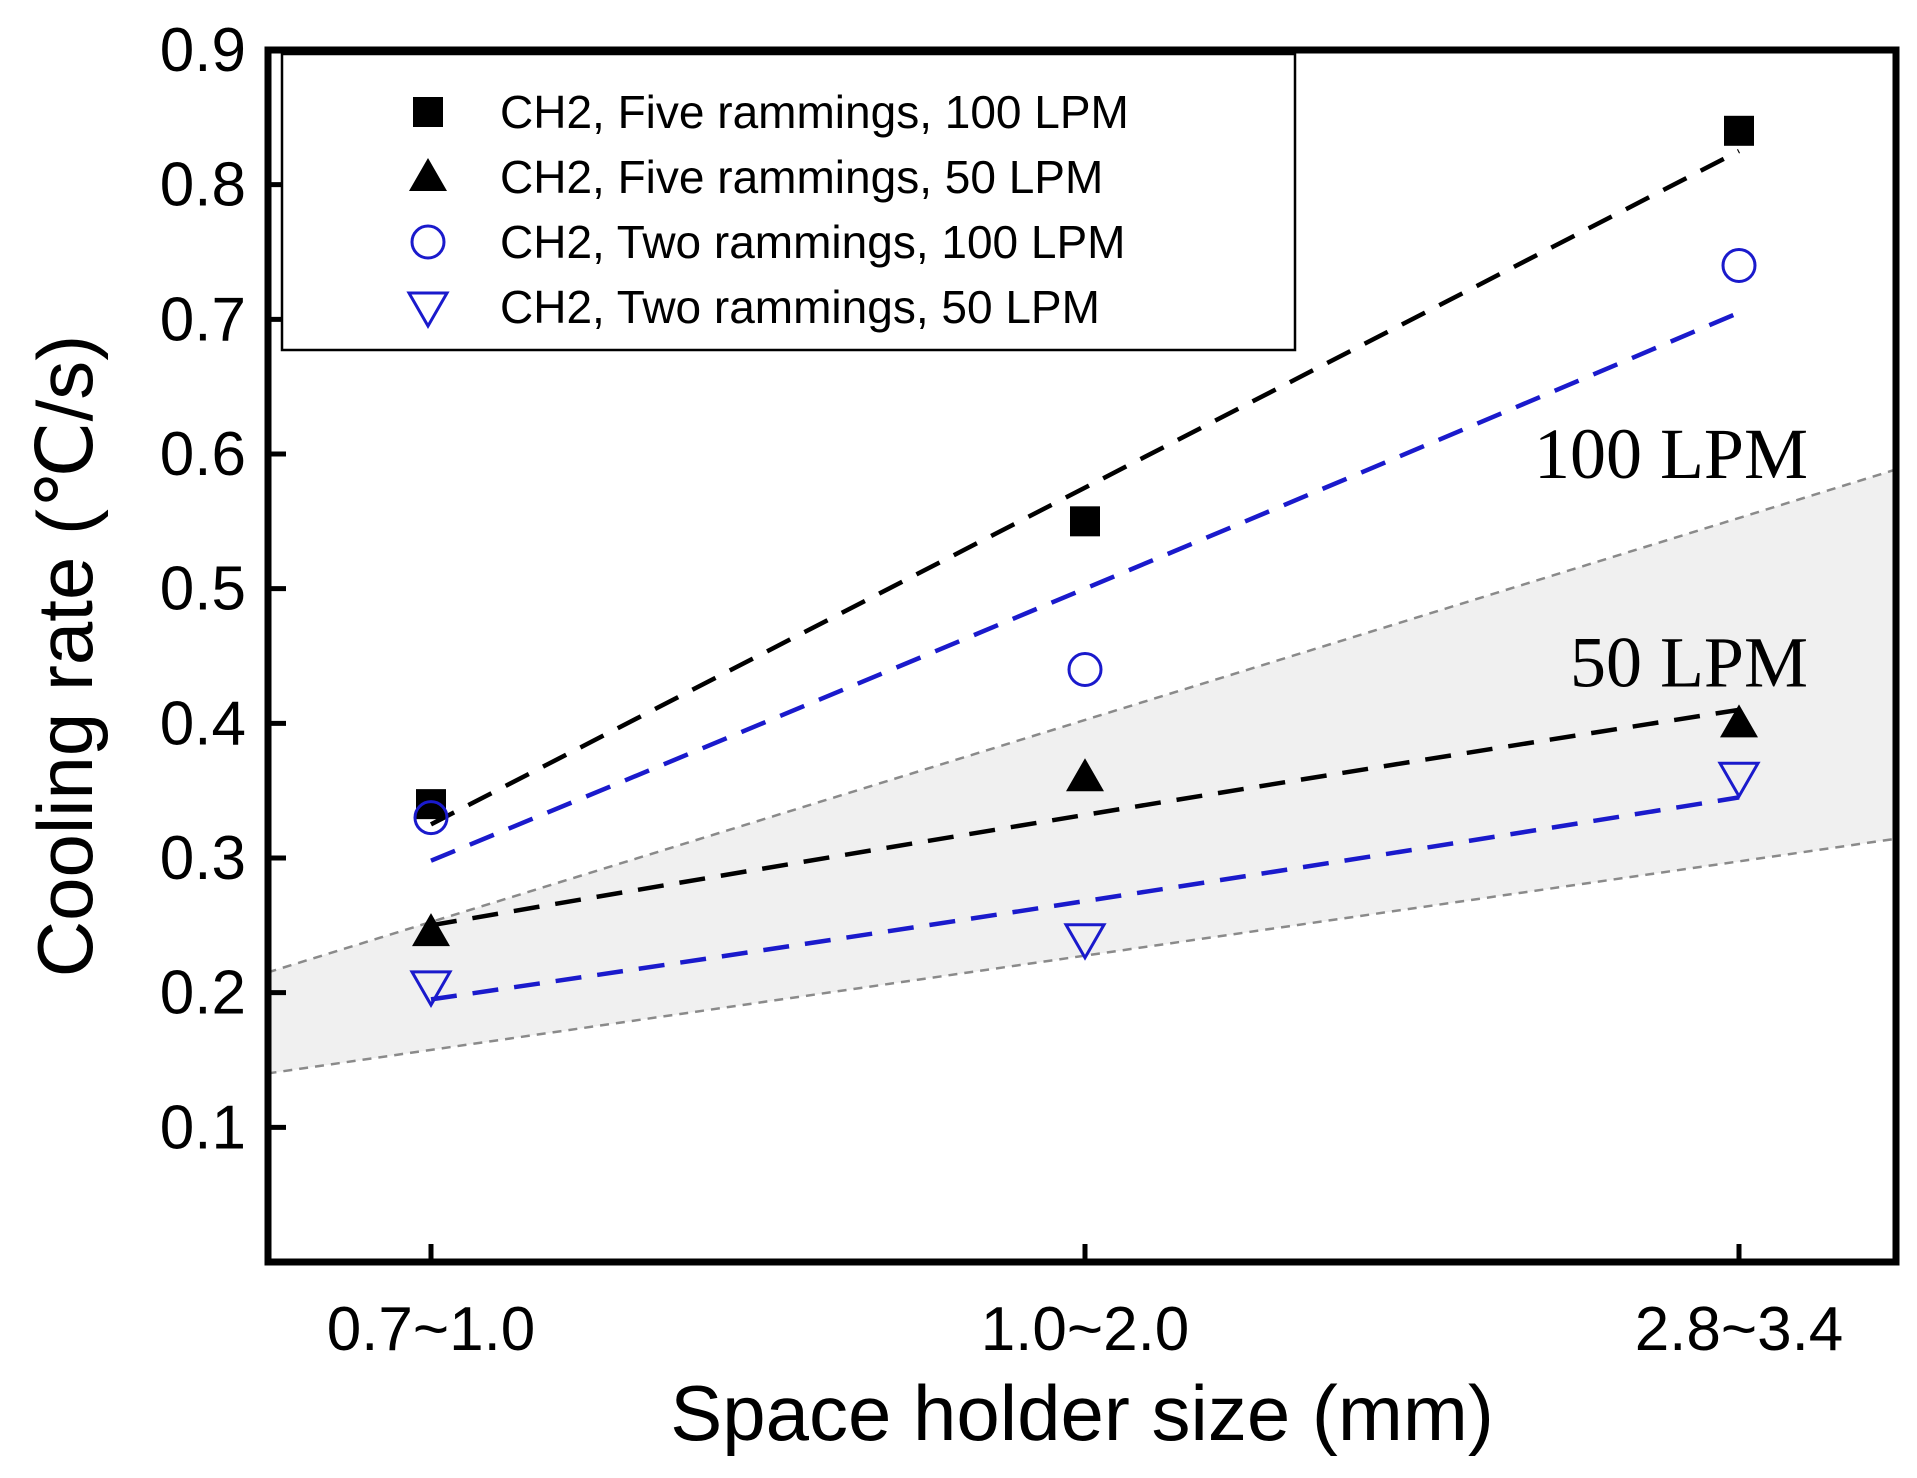  Describe the element at coordinates (203, 185) in the screenshot. I see `y-tick-label: 0.8` at that location.